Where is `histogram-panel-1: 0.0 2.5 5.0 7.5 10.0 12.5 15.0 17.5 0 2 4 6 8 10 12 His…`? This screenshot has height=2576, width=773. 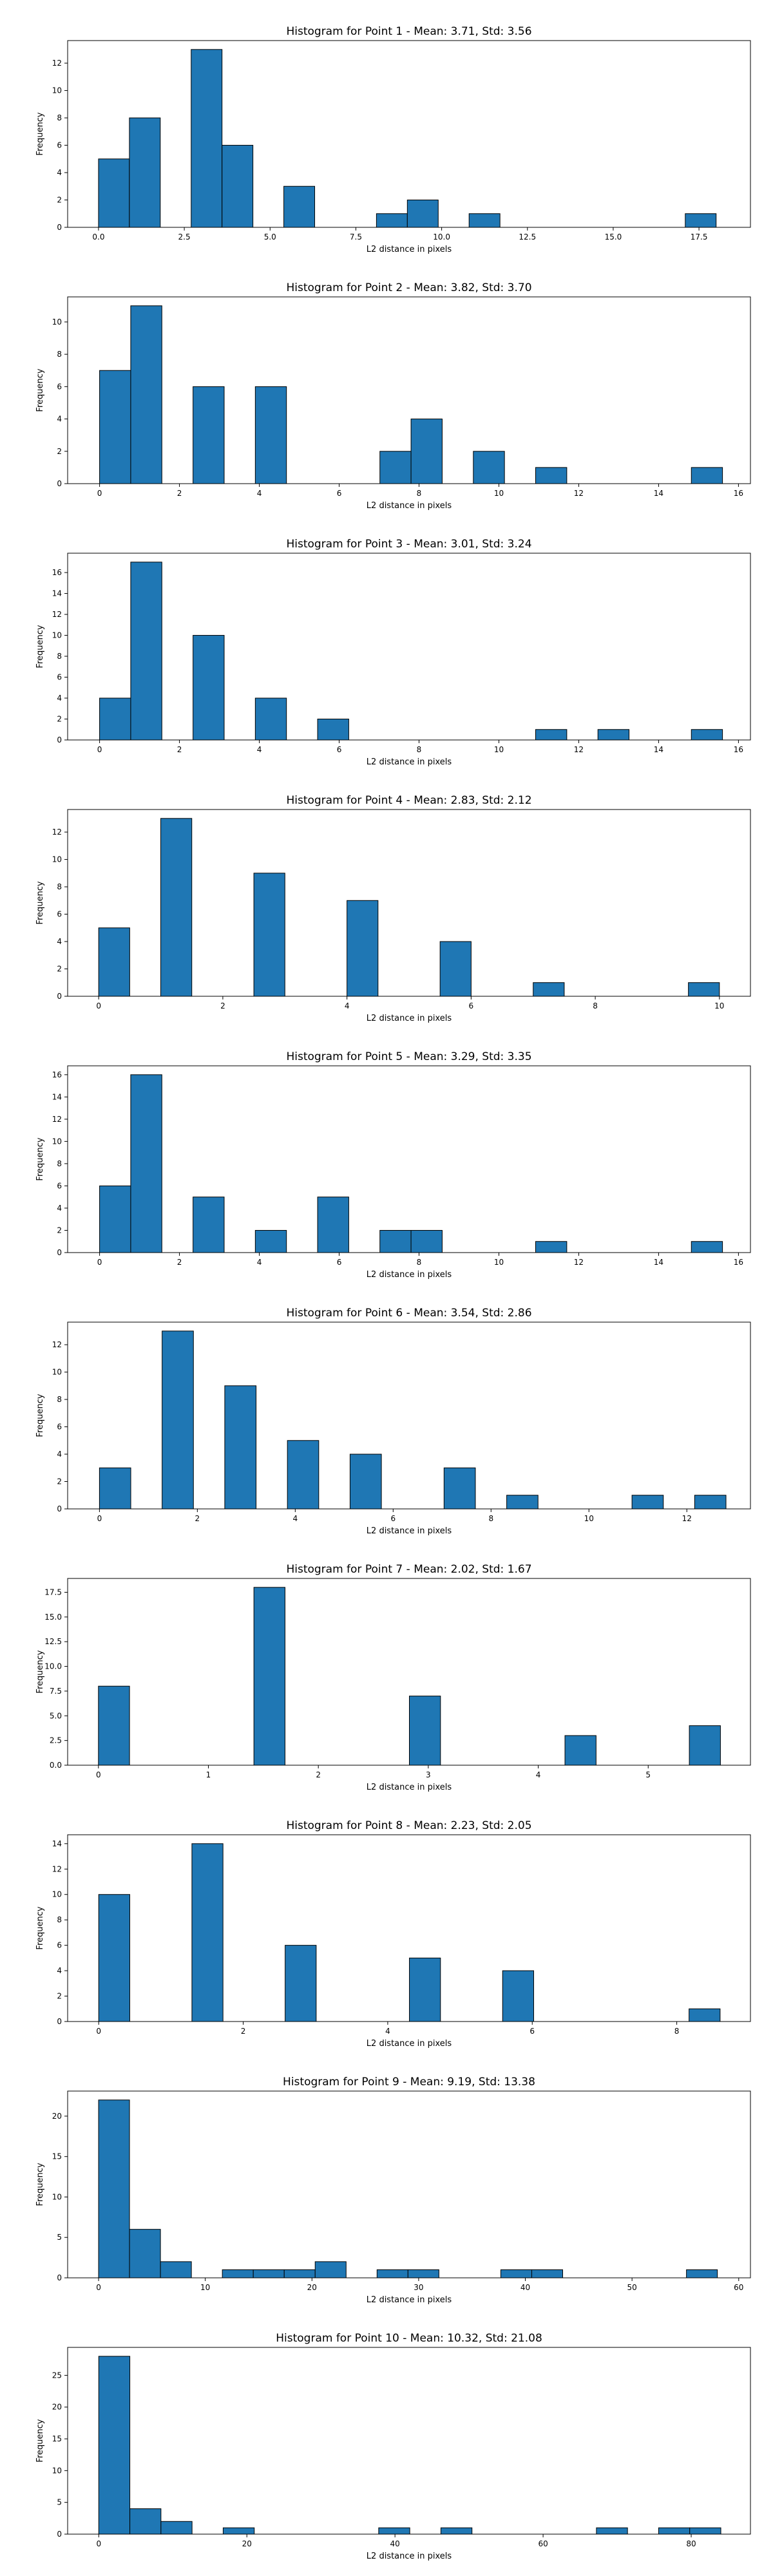
histogram-panel-1: 0.0 2.5 5.0 7.5 10.0 12.5 15.0 17.5 0 2 4 6 8 10 12 His… is located at coordinates (393, 139).